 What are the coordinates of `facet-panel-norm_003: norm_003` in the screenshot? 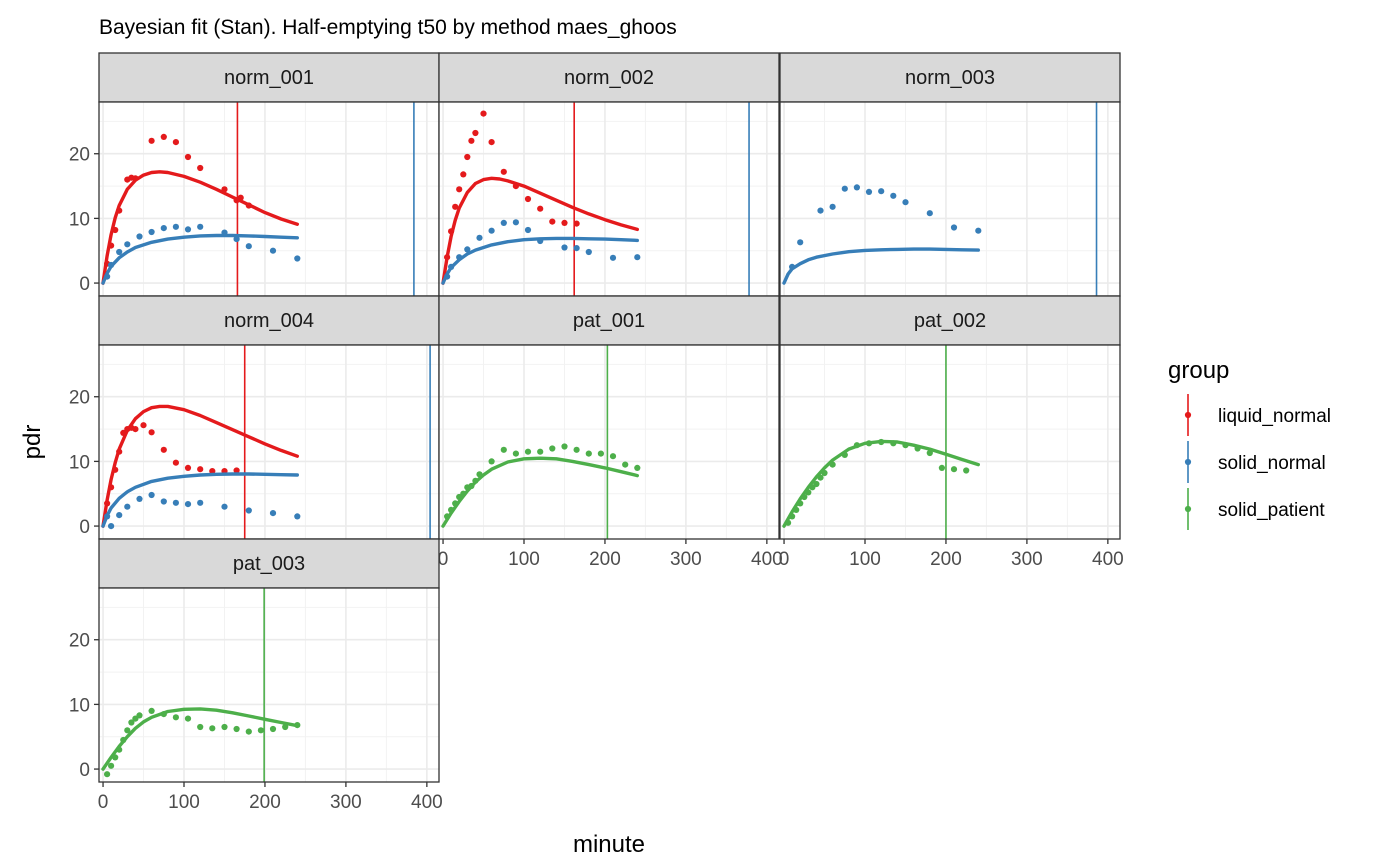 It's located at (950, 174).